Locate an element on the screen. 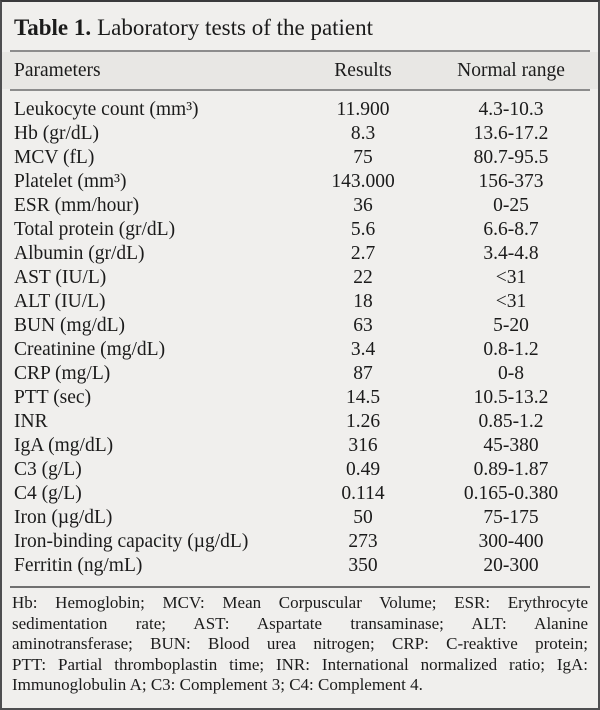 Image resolution: width=600 pixels, height=710 pixels. parameter-cell: MCV (fL) is located at coordinates (54, 157).